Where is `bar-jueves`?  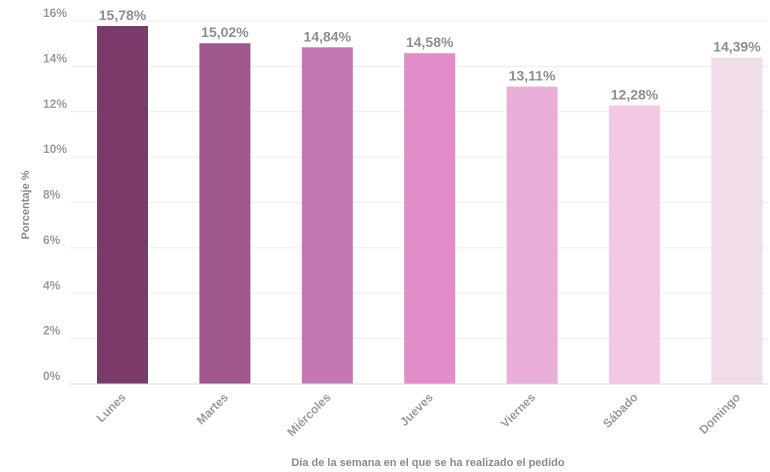
bar-jueves is located at coordinates (430, 219).